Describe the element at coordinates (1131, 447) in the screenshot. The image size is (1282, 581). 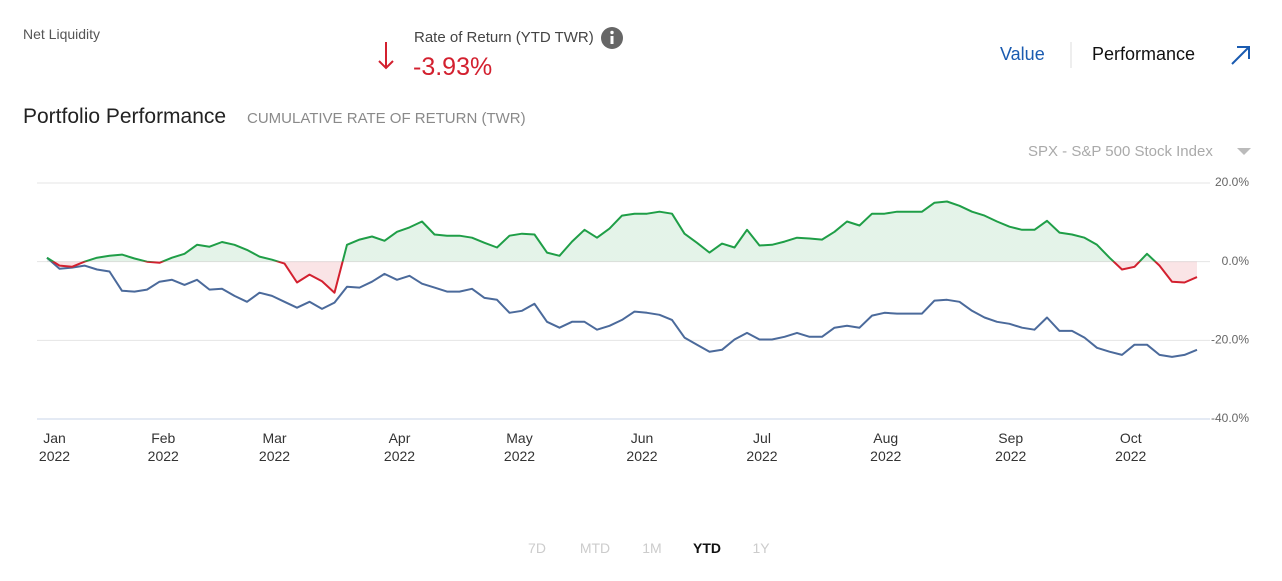
I see `x-tick-label: Oct 2022` at that location.